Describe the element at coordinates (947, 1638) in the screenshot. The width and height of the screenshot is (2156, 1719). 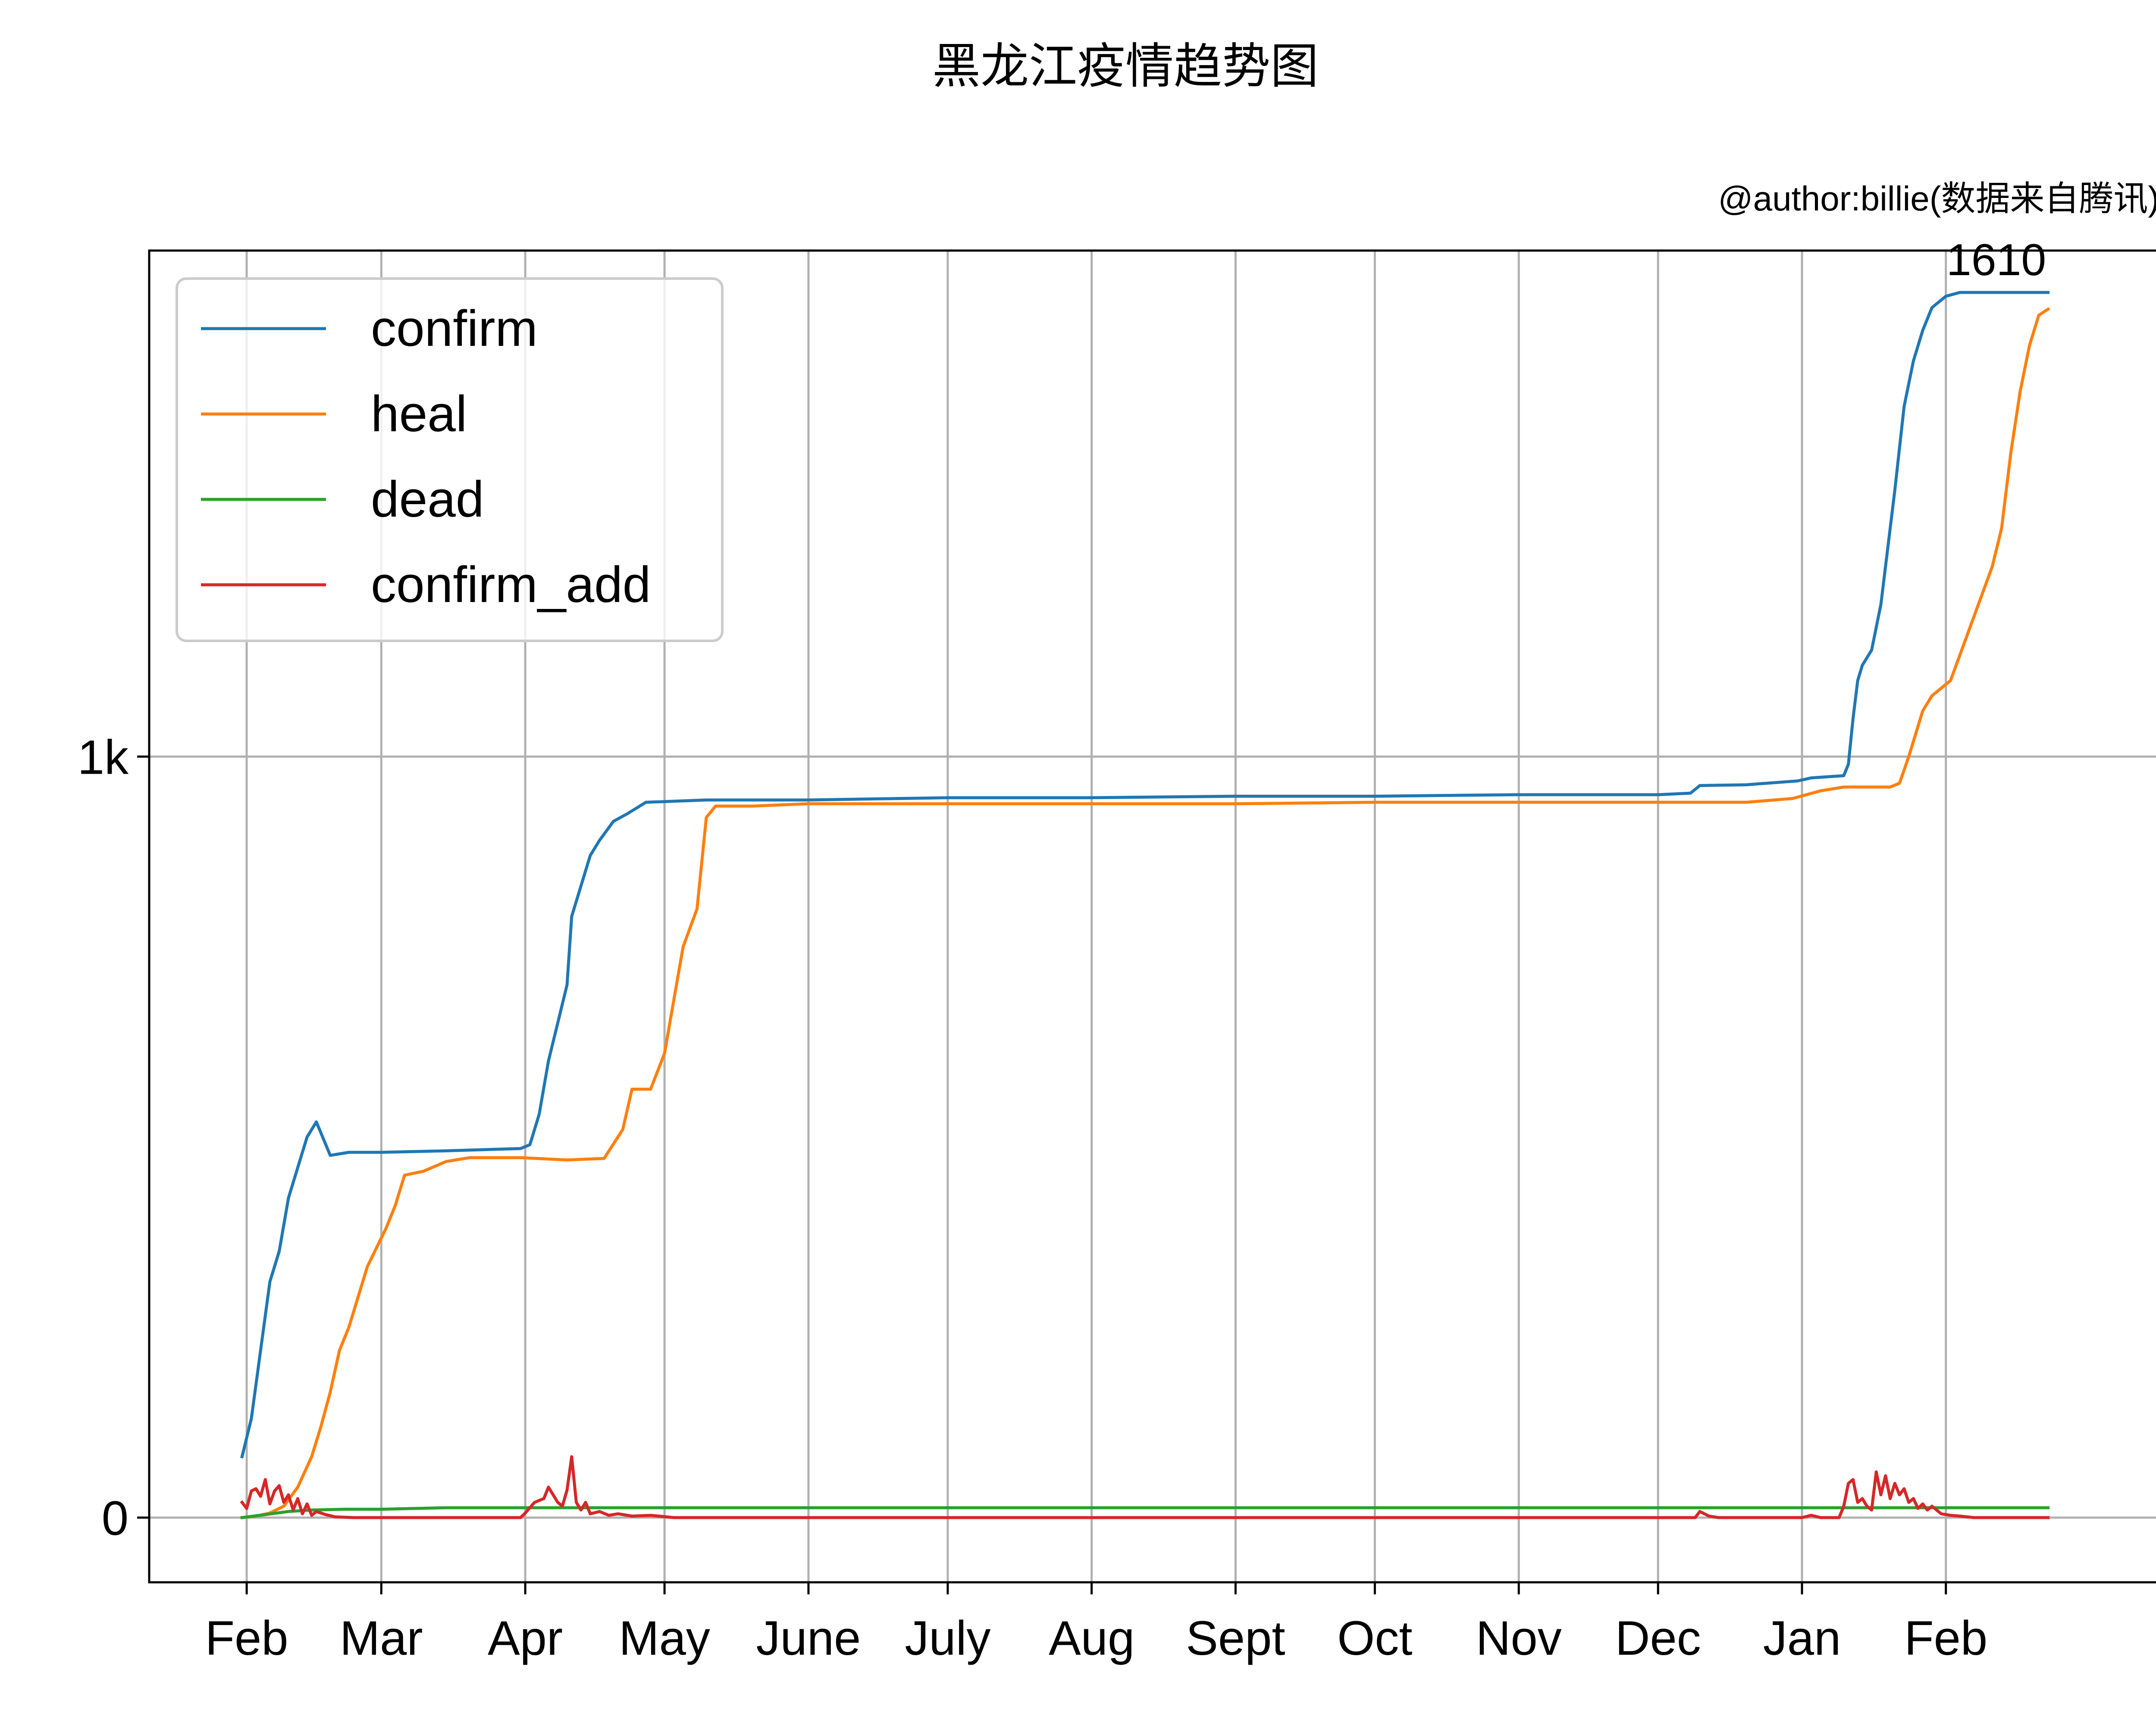
I see `x-tick-label: July` at that location.